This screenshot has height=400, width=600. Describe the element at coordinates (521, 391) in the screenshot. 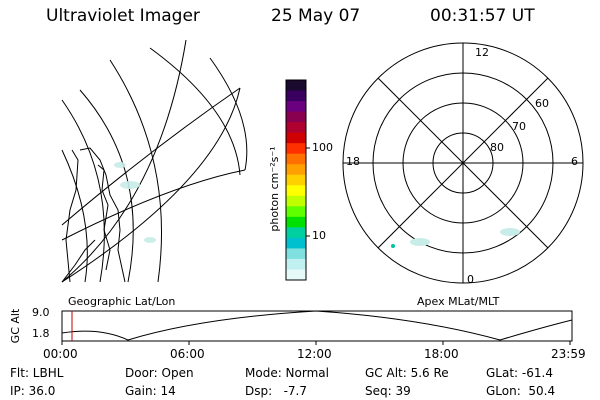

I see `status-glon: GLon: 50.4` at that location.